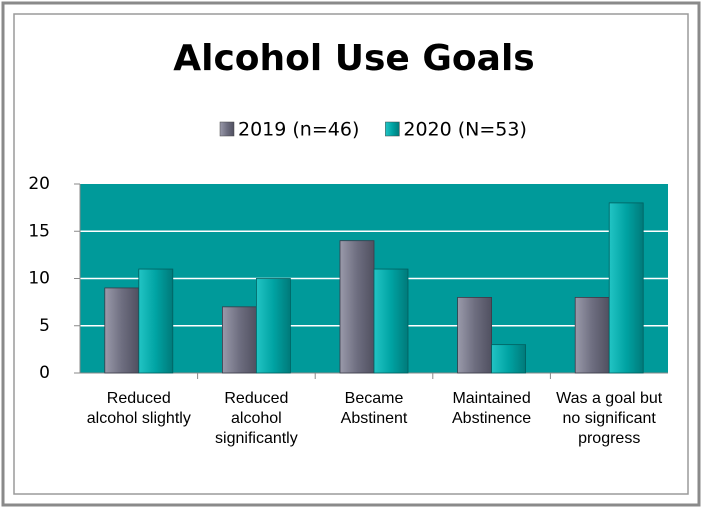 This screenshot has height=508, width=702. I want to click on y-tick-label: 15, so click(39, 231).